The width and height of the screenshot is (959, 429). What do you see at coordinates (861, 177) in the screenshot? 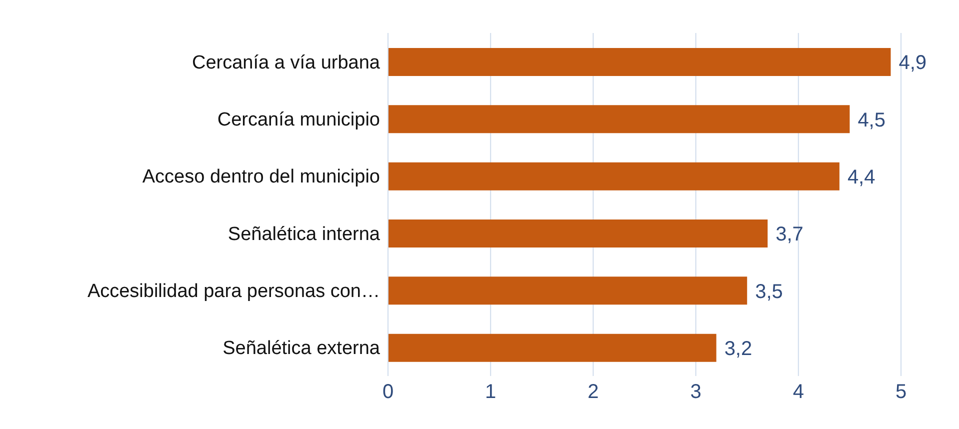
I see `data-label: 4,4` at bounding box center [861, 177].